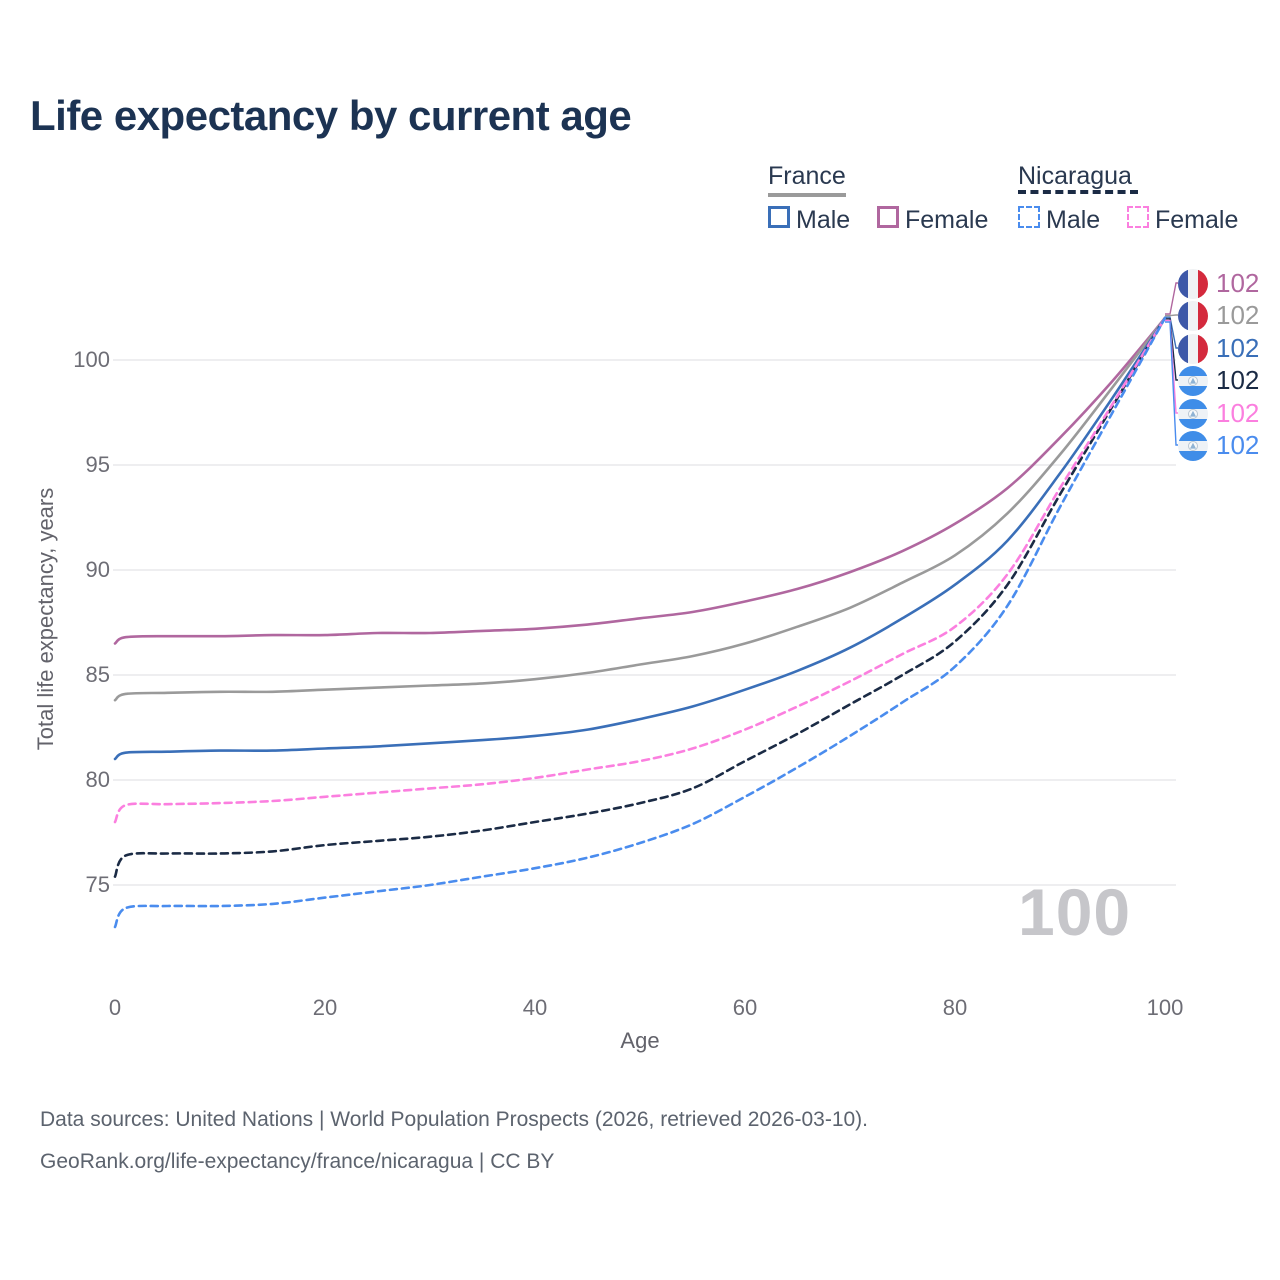 The width and height of the screenshot is (1280, 1280). I want to click on y-tick-100: 100, so click(91, 359).